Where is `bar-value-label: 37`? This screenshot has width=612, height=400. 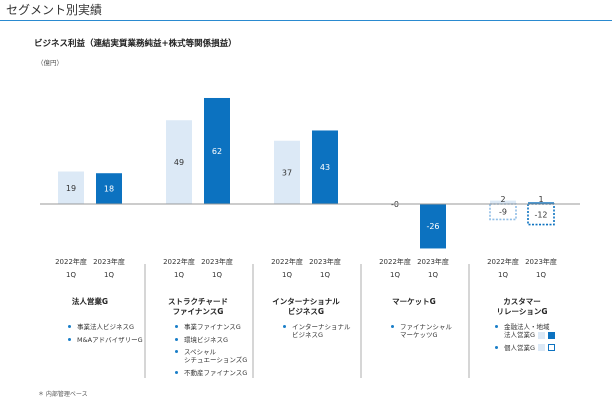 bar-value-label: 37 is located at coordinates (287, 172).